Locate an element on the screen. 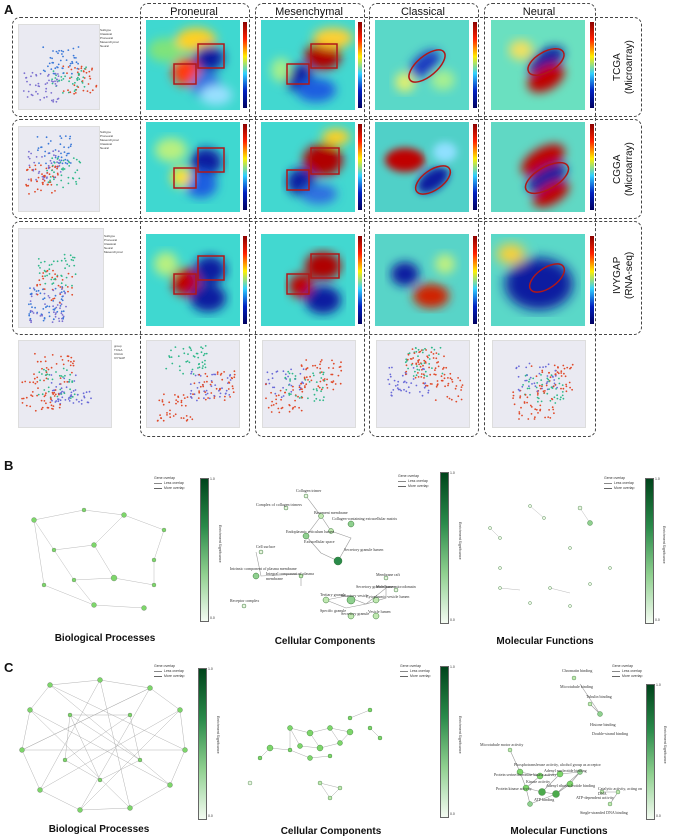  legend-item-more-label: More overlap is located at coordinates (174, 488).